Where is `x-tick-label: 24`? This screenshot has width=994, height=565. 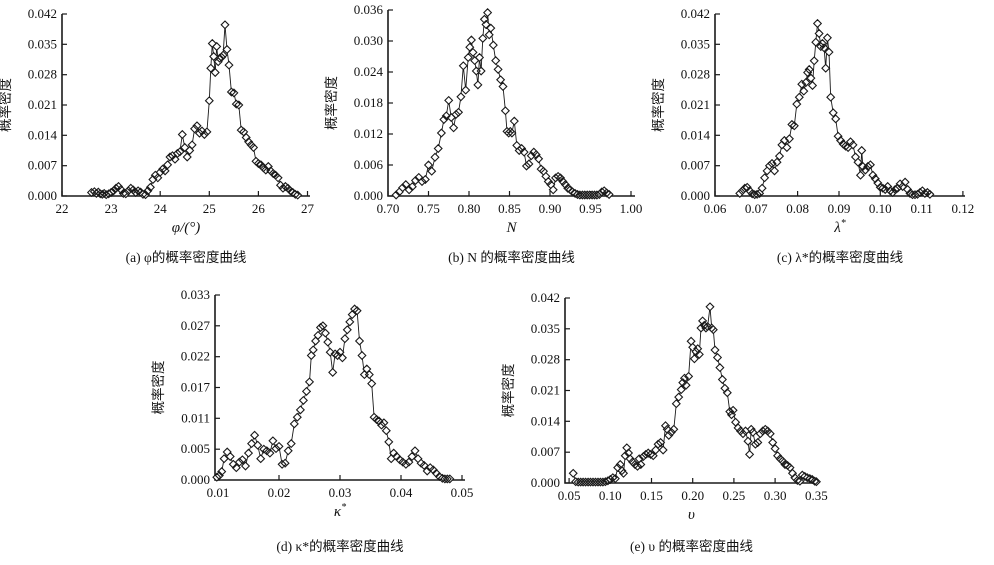 x-tick-label: 24 is located at coordinates (161, 208).